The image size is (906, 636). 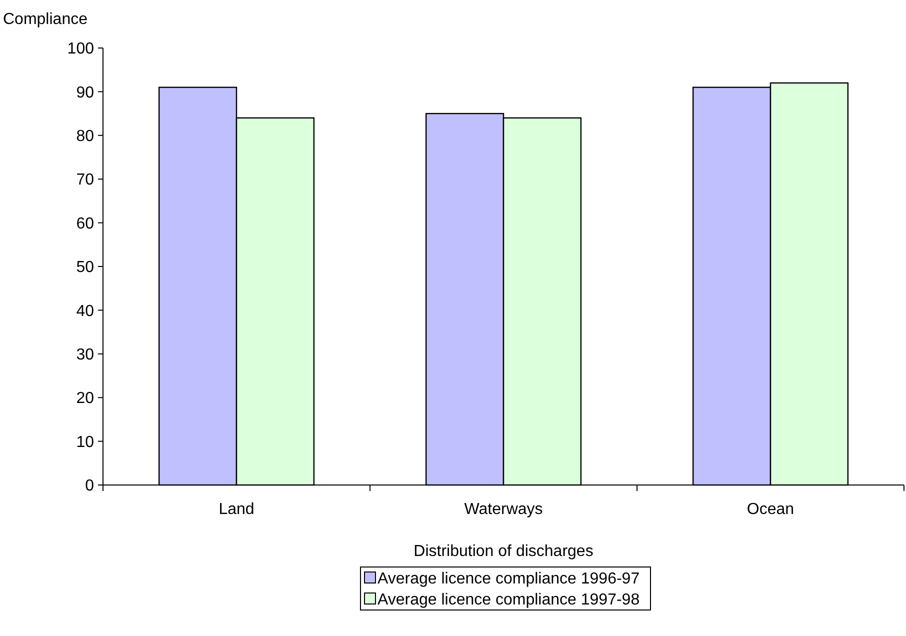 What do you see at coordinates (85, 223) in the screenshot?
I see `y-tick-label: 60` at bounding box center [85, 223].